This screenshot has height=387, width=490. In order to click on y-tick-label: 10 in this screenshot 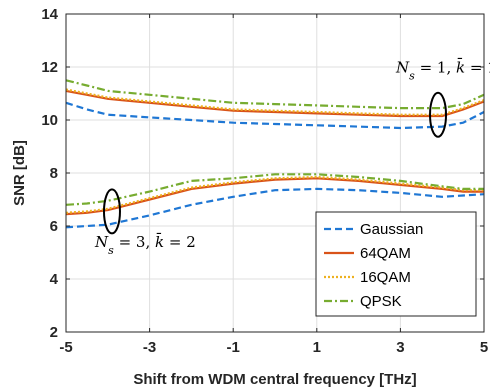, I will do `click(49, 120)`.